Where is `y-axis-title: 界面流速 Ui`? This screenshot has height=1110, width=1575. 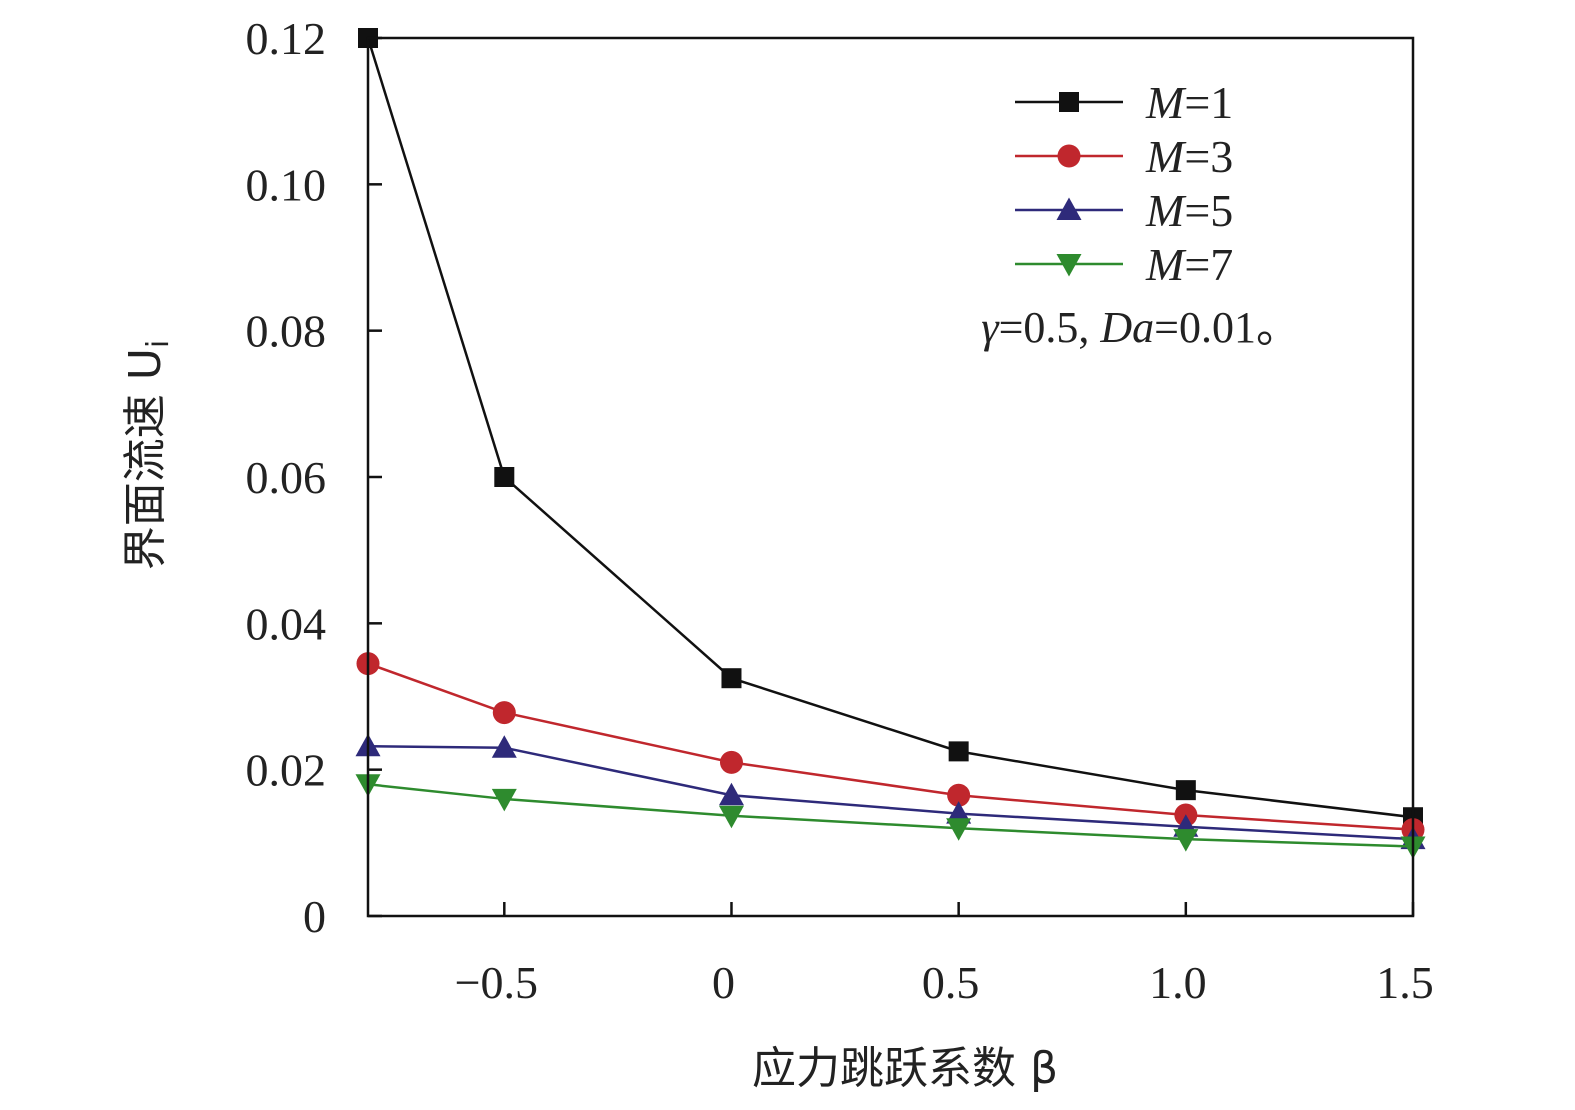 y-axis-title: 界面流速 Ui is located at coordinates (148, 455).